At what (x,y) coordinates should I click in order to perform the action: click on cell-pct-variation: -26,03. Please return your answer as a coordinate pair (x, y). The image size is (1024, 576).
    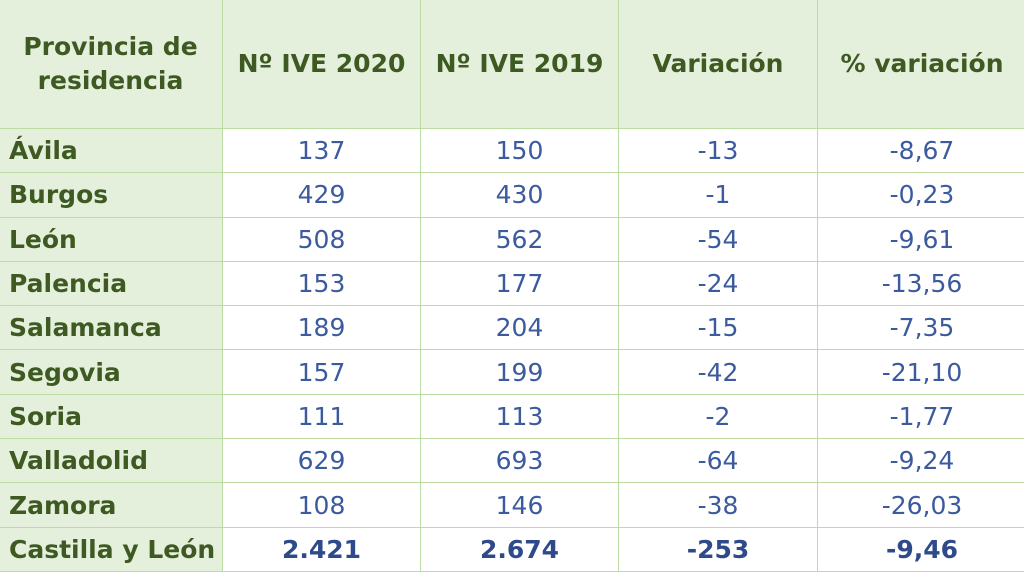
    Looking at the image, I should click on (920, 505).